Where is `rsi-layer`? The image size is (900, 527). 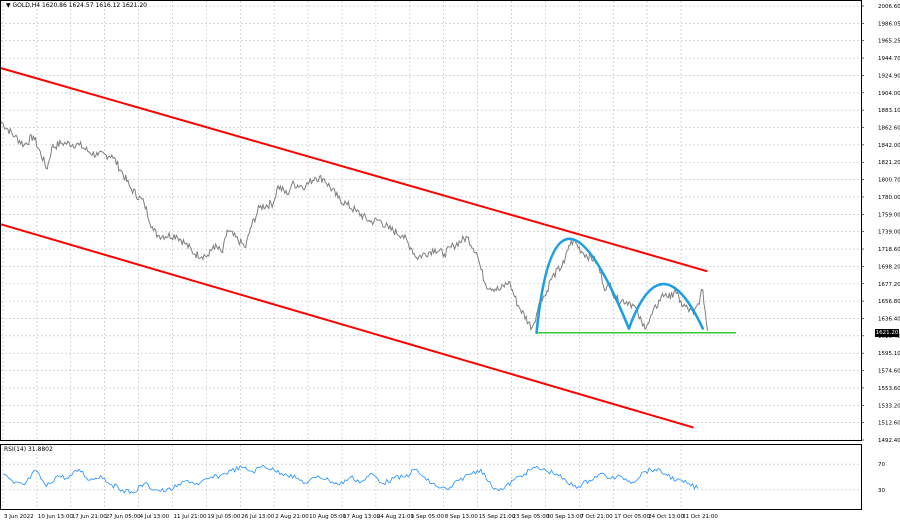
rsi-layer is located at coordinates (350, 480).